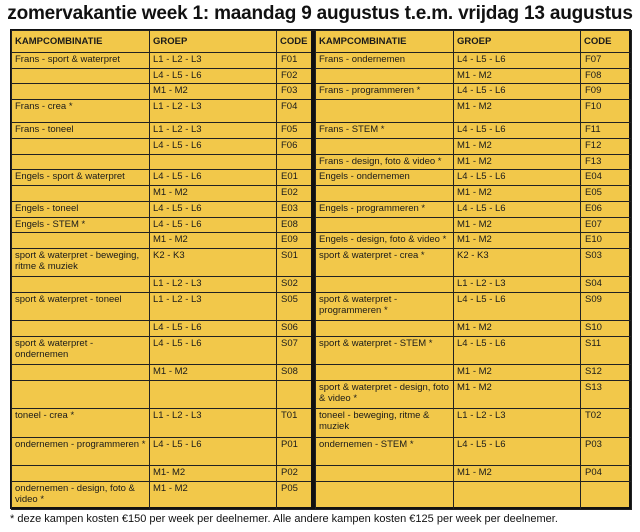 The width and height of the screenshot is (640, 532). What do you see at coordinates (606, 193) in the screenshot?
I see `code-cell: E05` at bounding box center [606, 193].